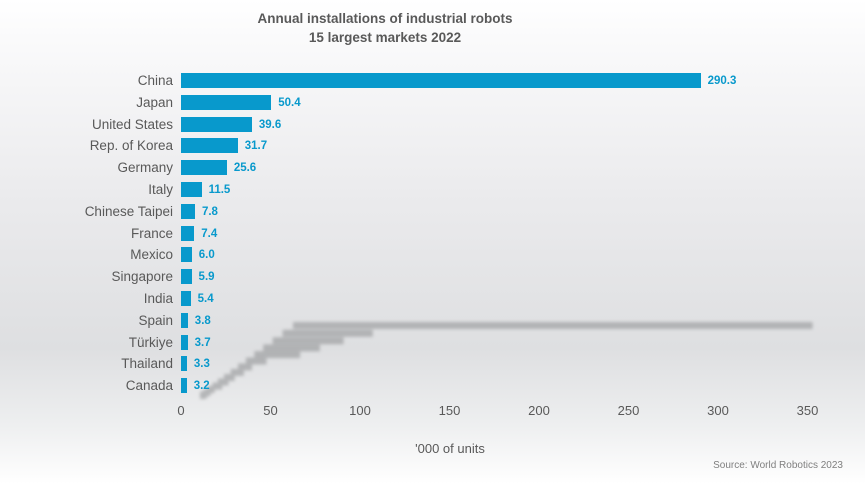 The image size is (865, 484). I want to click on bar-value-label: 7.4, so click(209, 233).